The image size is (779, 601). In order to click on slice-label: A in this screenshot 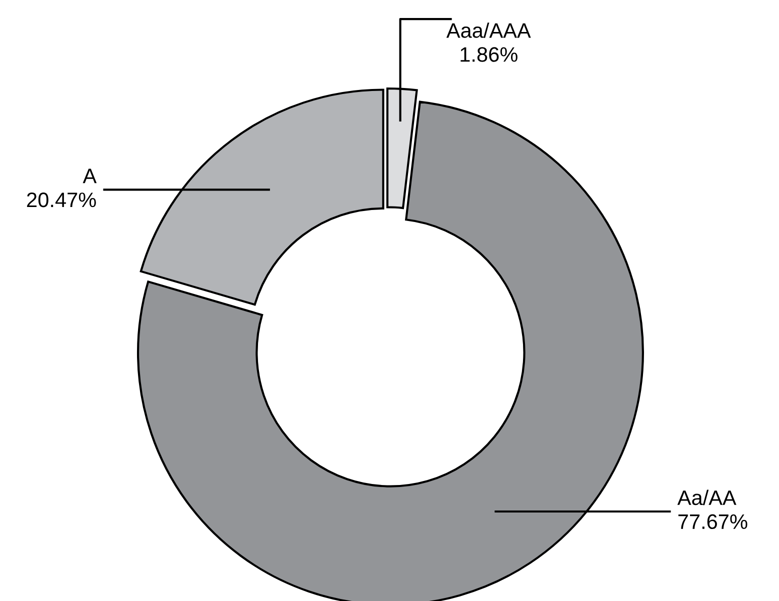, I will do `click(89, 176)`.